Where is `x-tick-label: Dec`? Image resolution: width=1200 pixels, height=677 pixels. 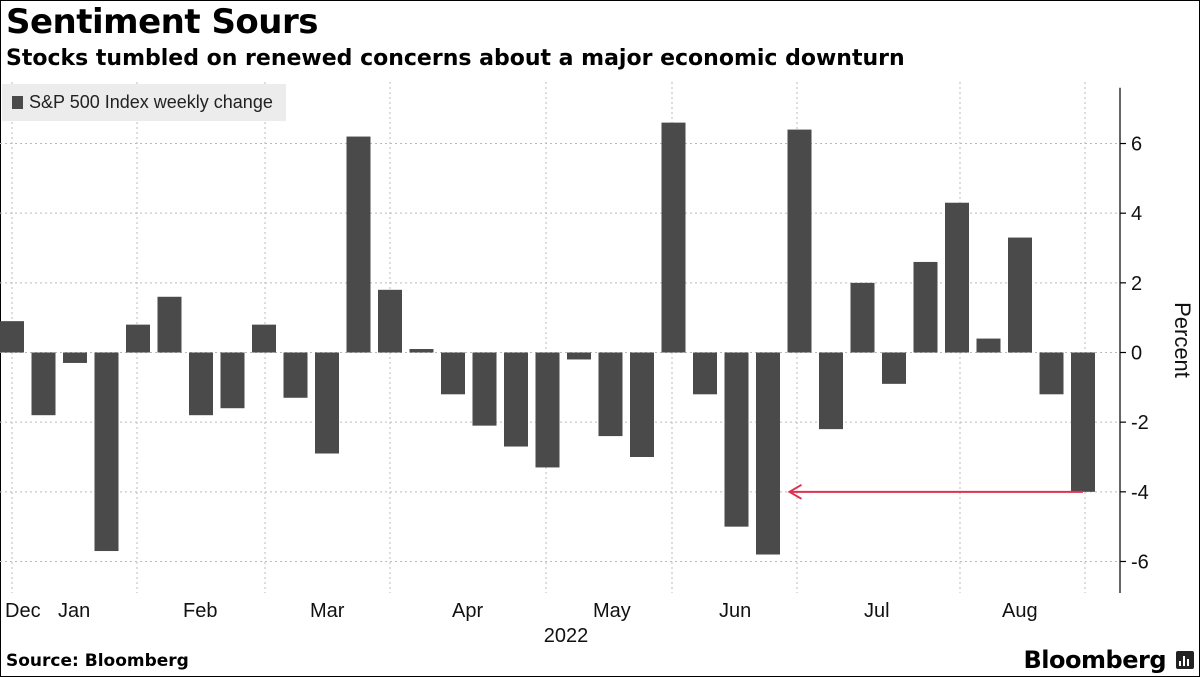
x-tick-label: Dec is located at coordinates (23, 611).